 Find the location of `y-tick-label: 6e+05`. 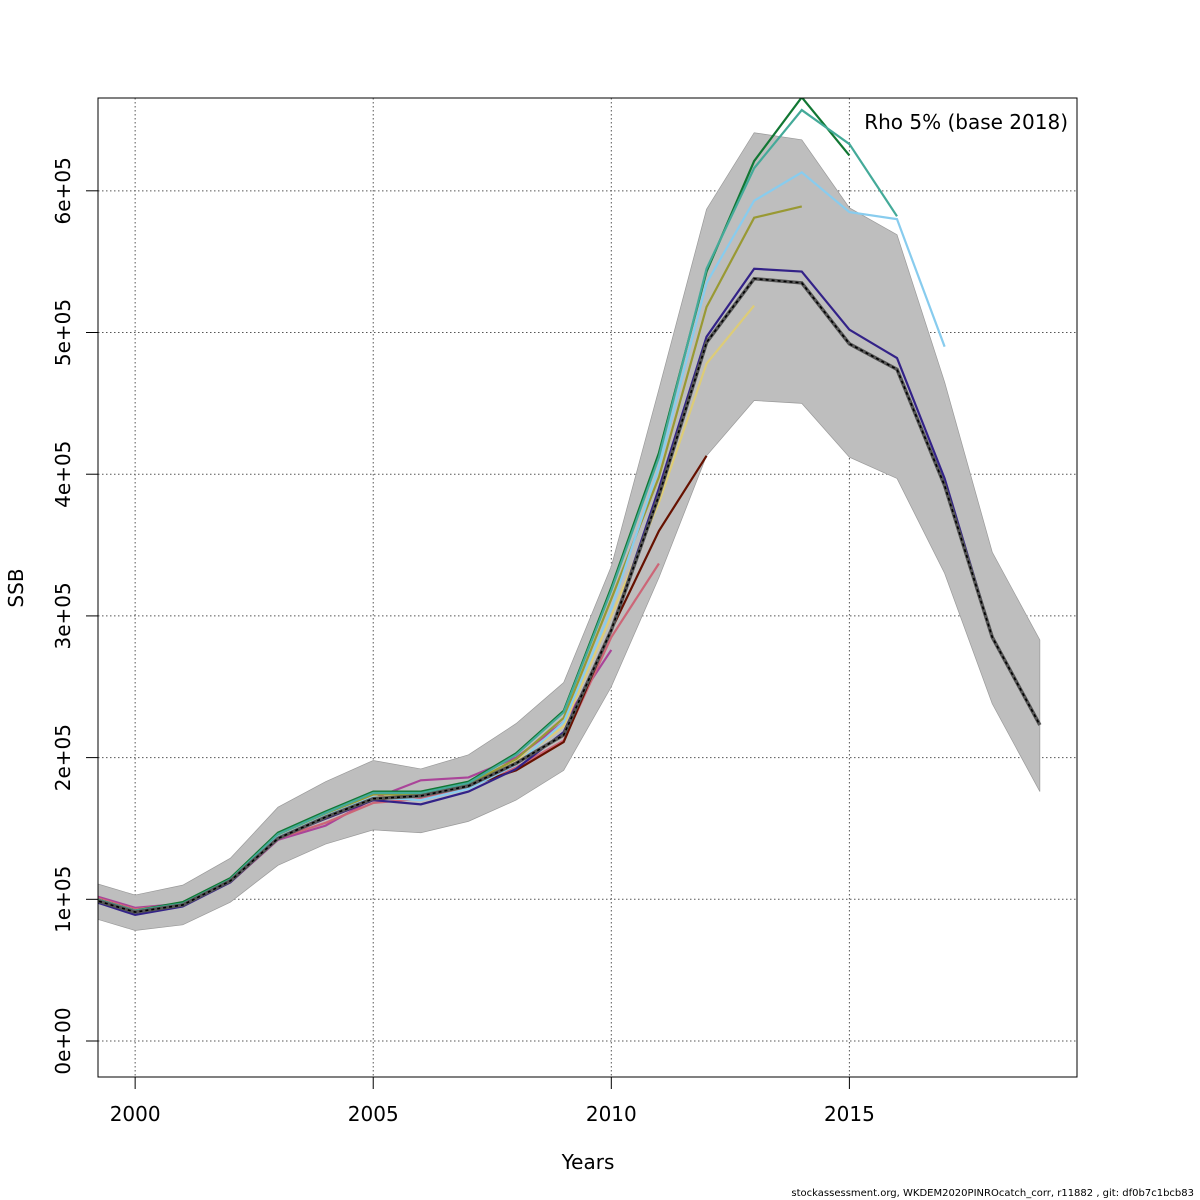

y-tick-label: 6e+05 is located at coordinates (63, 190).